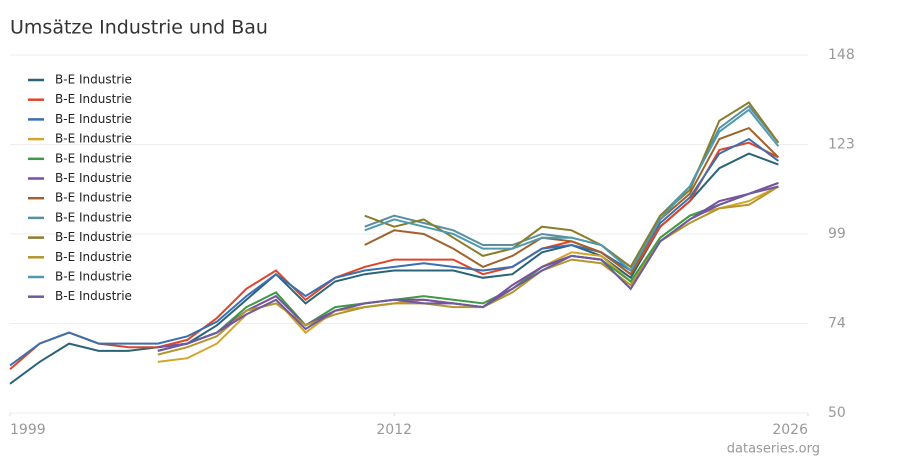 The image size is (900, 460). Describe the element at coordinates (841, 145) in the screenshot. I see `y-tick-label: 123` at that location.